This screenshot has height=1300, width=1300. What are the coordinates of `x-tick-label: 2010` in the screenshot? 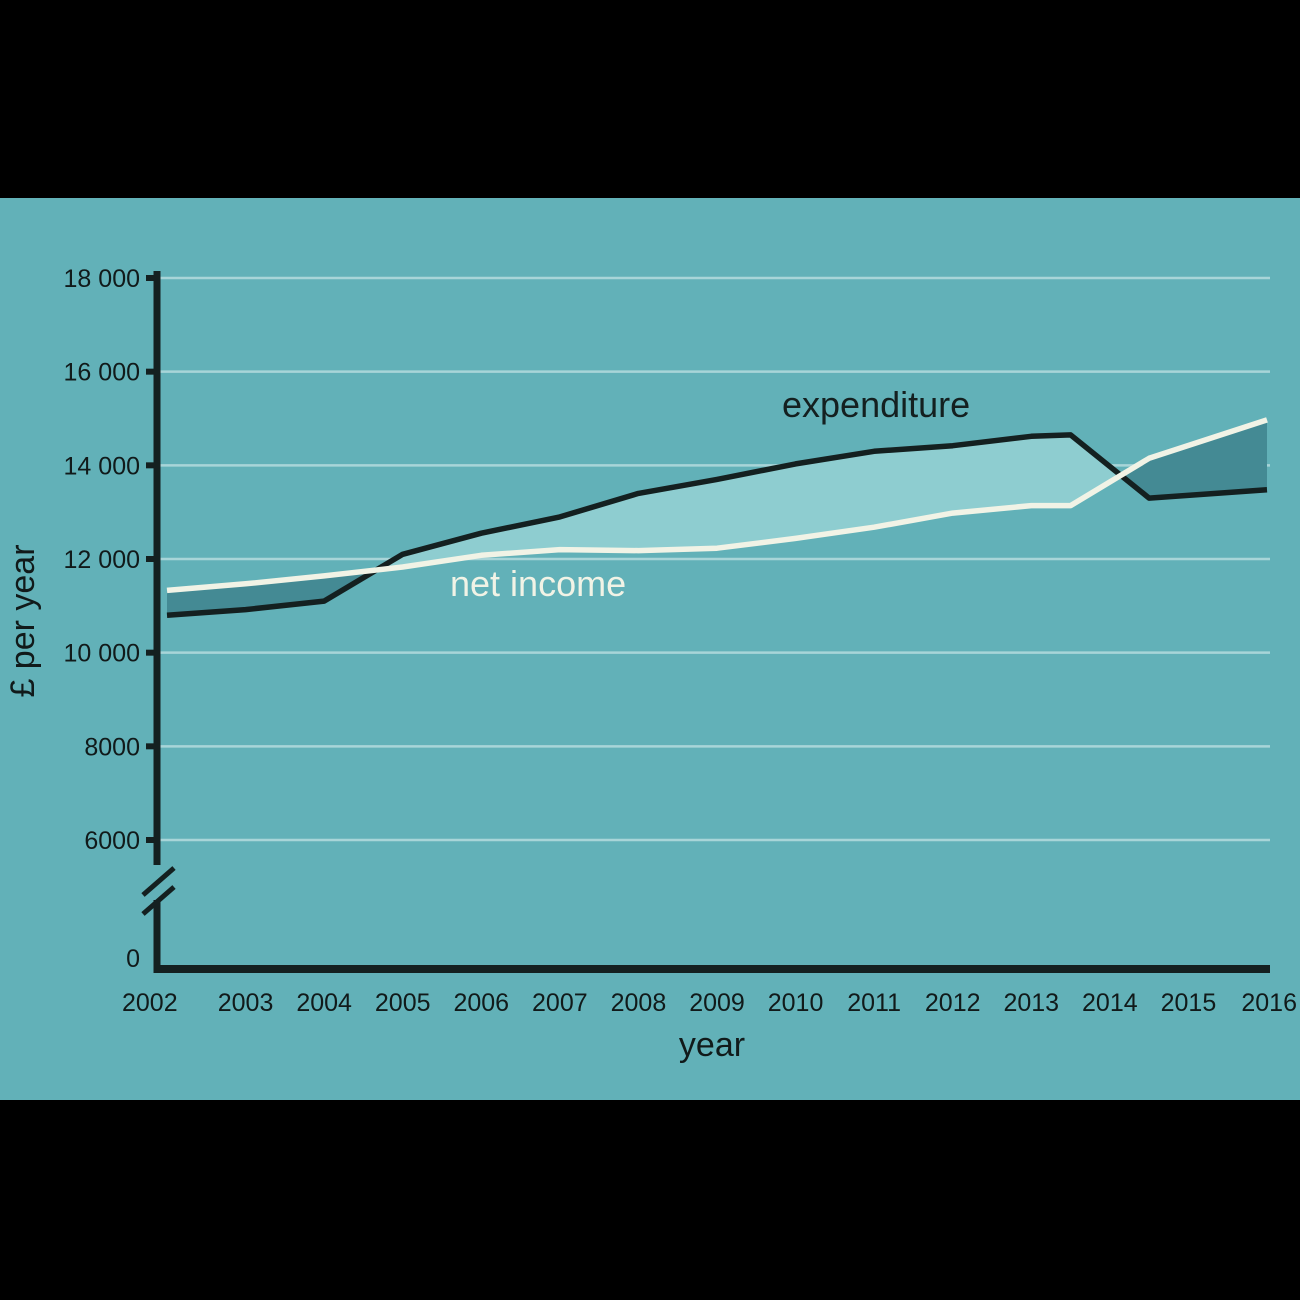 It's located at (796, 1003).